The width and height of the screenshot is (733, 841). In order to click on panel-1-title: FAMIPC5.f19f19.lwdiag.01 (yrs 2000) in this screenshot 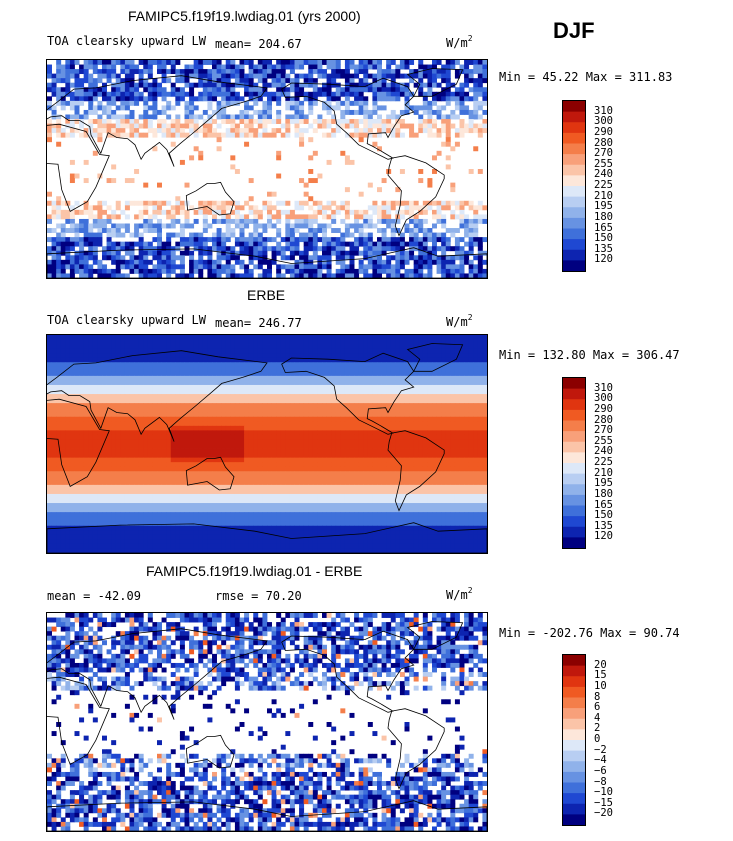, I will do `click(244, 16)`.